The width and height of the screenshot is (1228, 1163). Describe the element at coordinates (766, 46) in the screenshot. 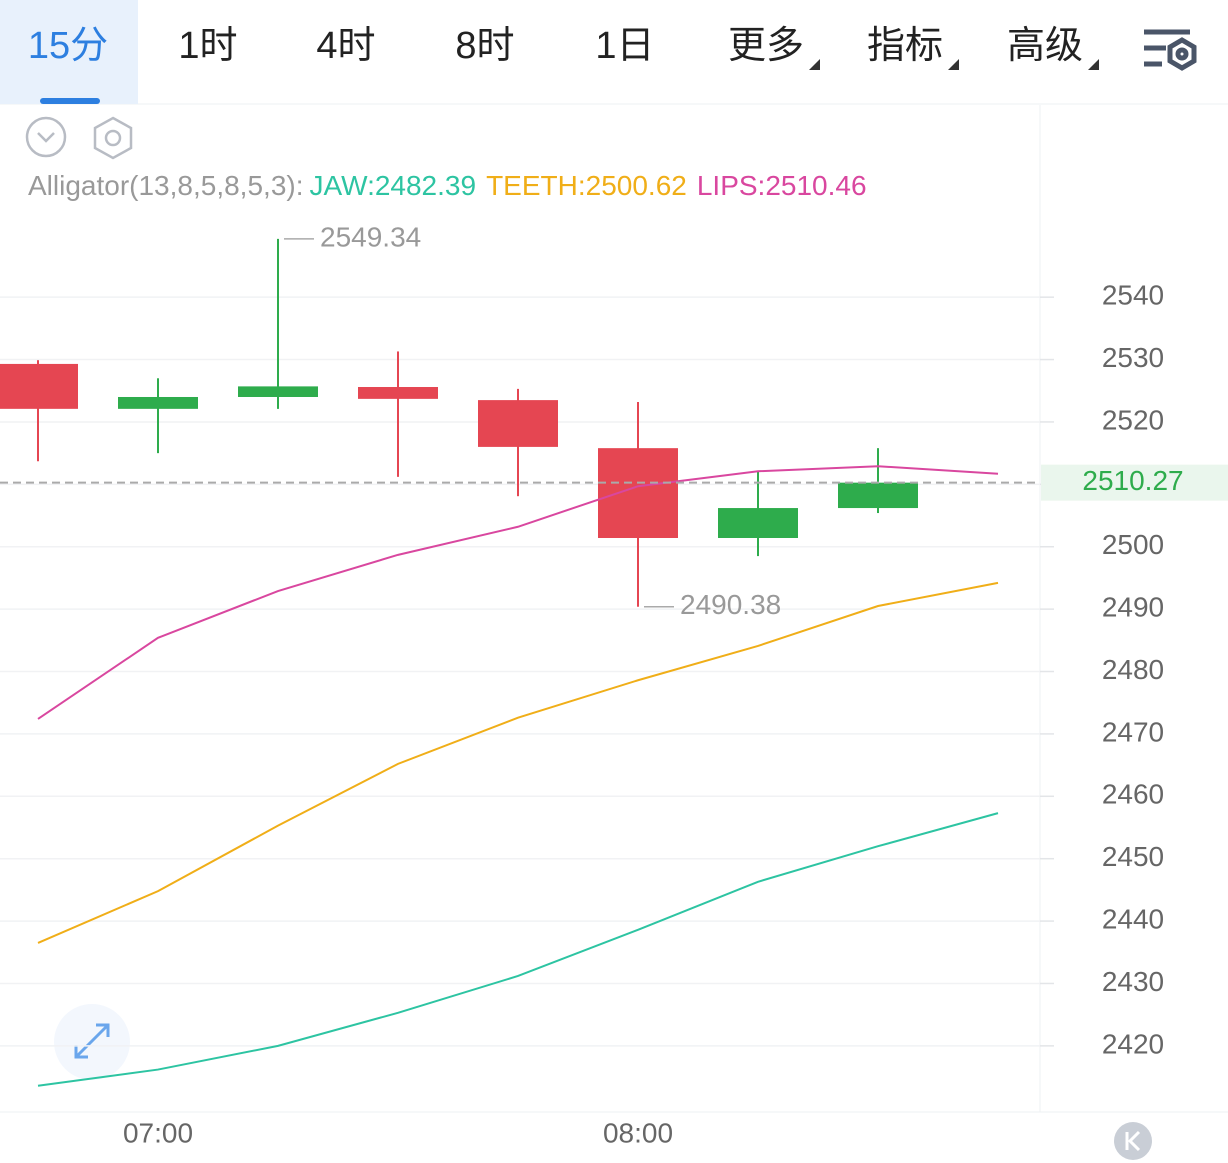

I see `timeframe-tab: 更多` at that location.